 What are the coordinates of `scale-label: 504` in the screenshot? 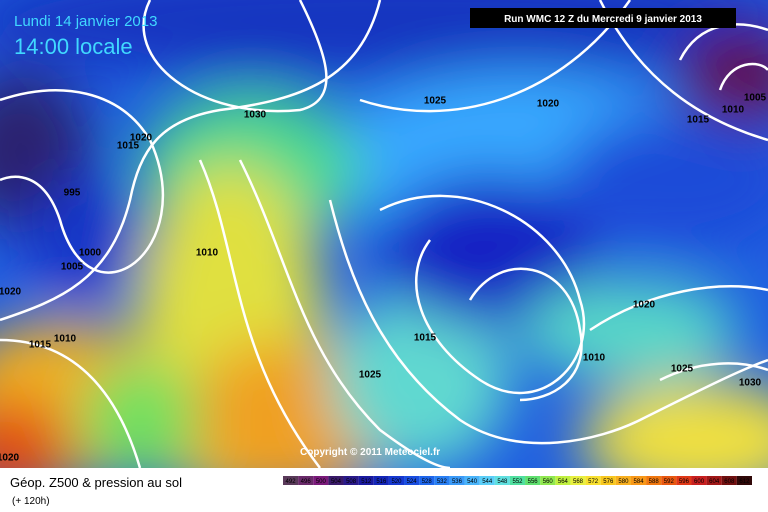 It's located at (336, 482).